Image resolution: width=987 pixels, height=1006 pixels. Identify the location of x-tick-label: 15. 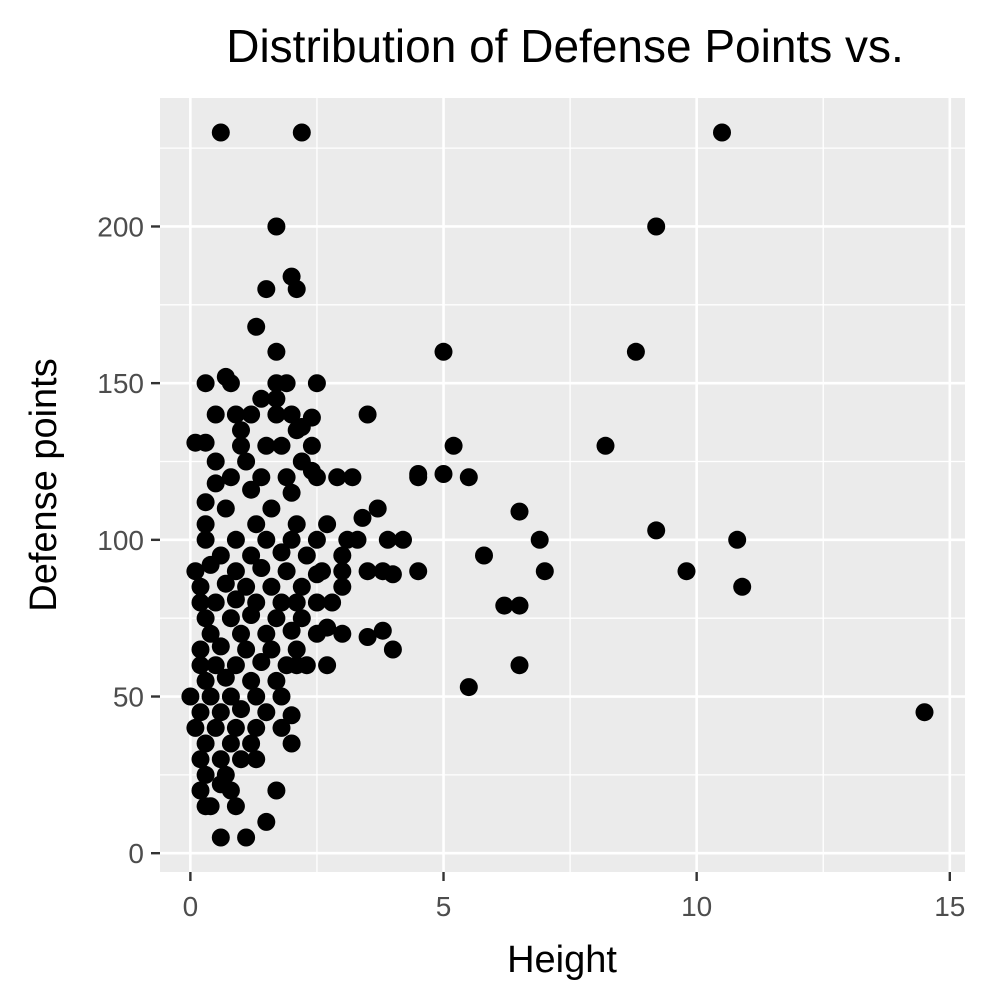
(949, 906).